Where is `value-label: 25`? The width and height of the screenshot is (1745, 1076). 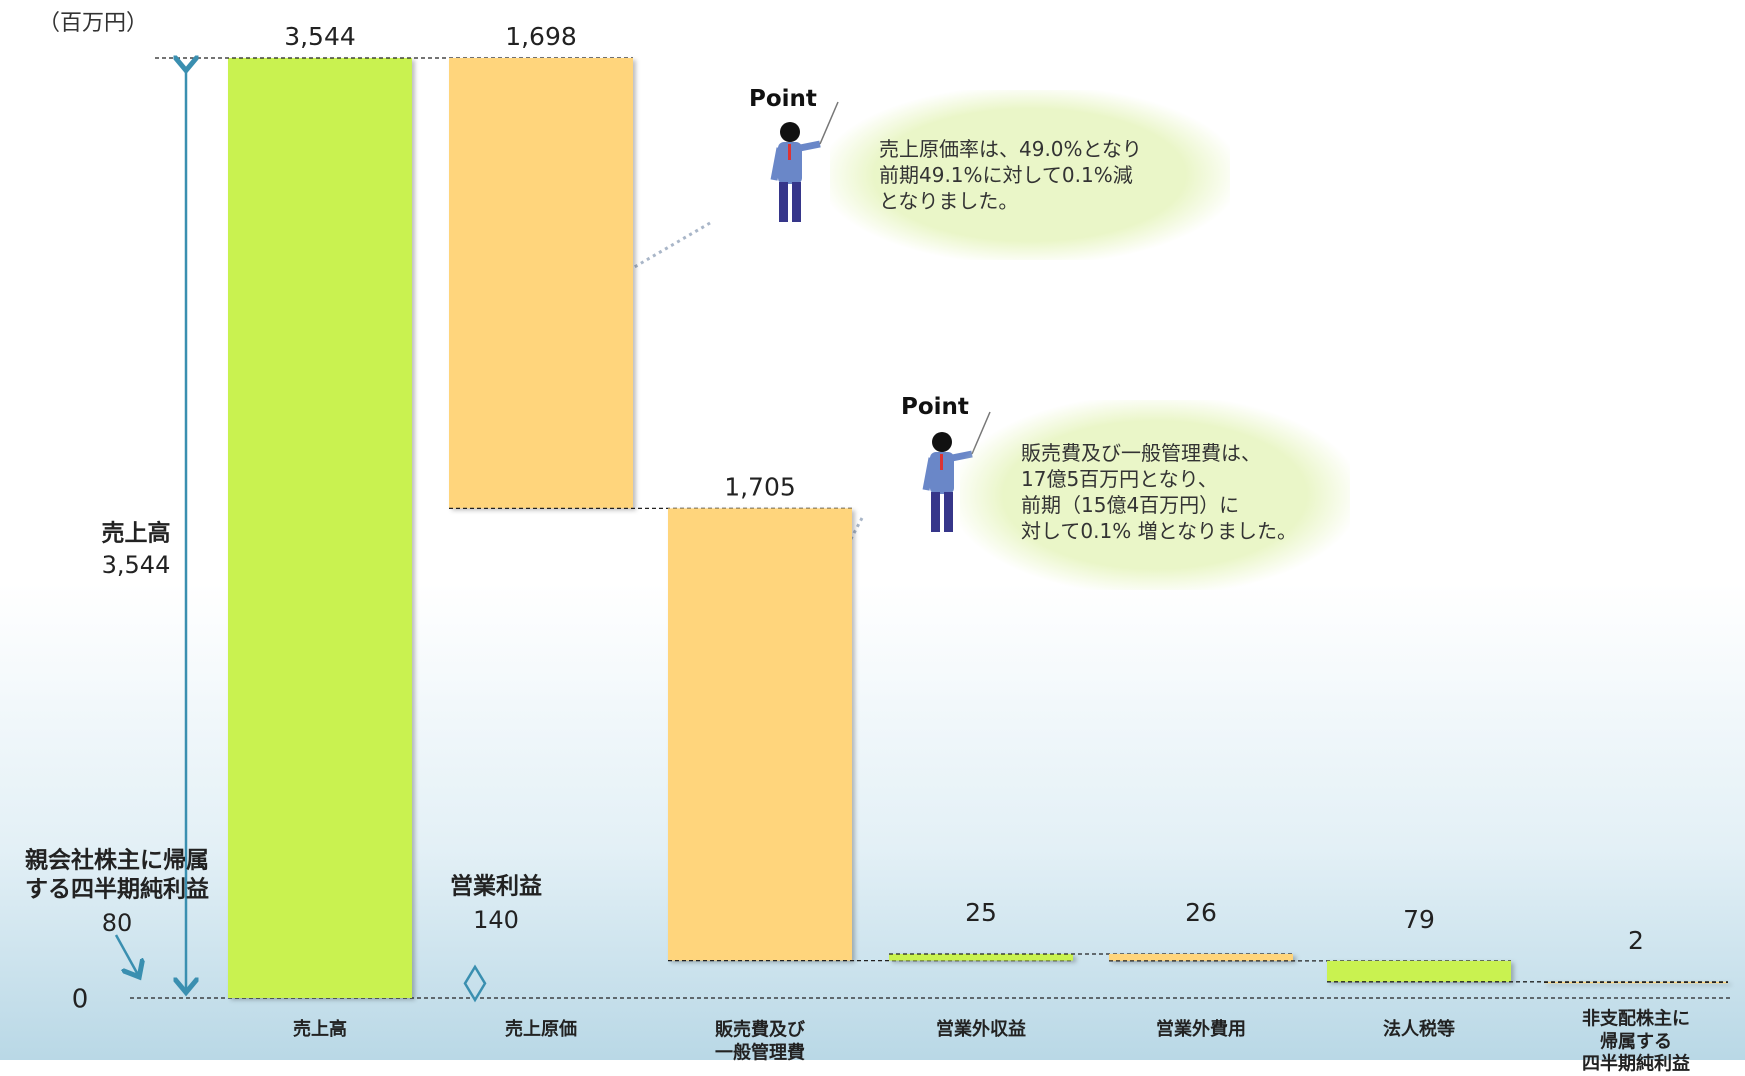
value-label: 25 is located at coordinates (981, 912).